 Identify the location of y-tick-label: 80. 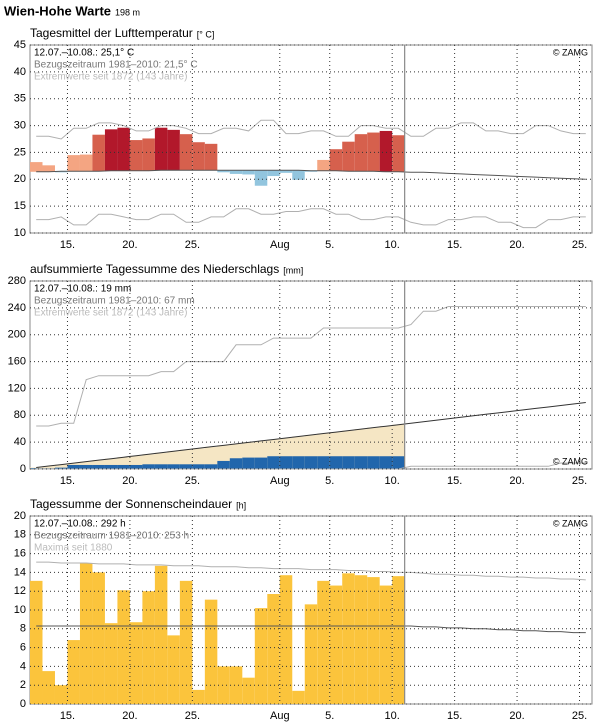
(20, 415).